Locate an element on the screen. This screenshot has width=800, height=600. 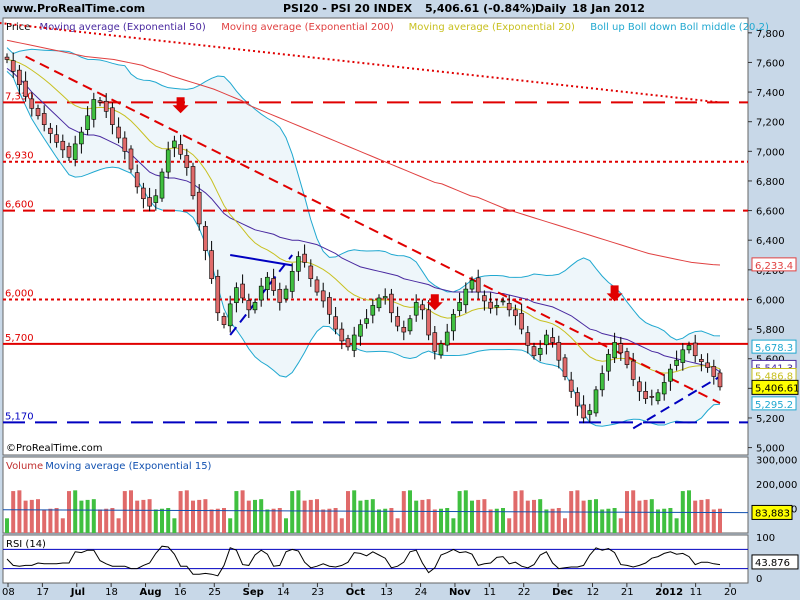
chart-date: 18 Jan 2012 is located at coordinates (608, 8).